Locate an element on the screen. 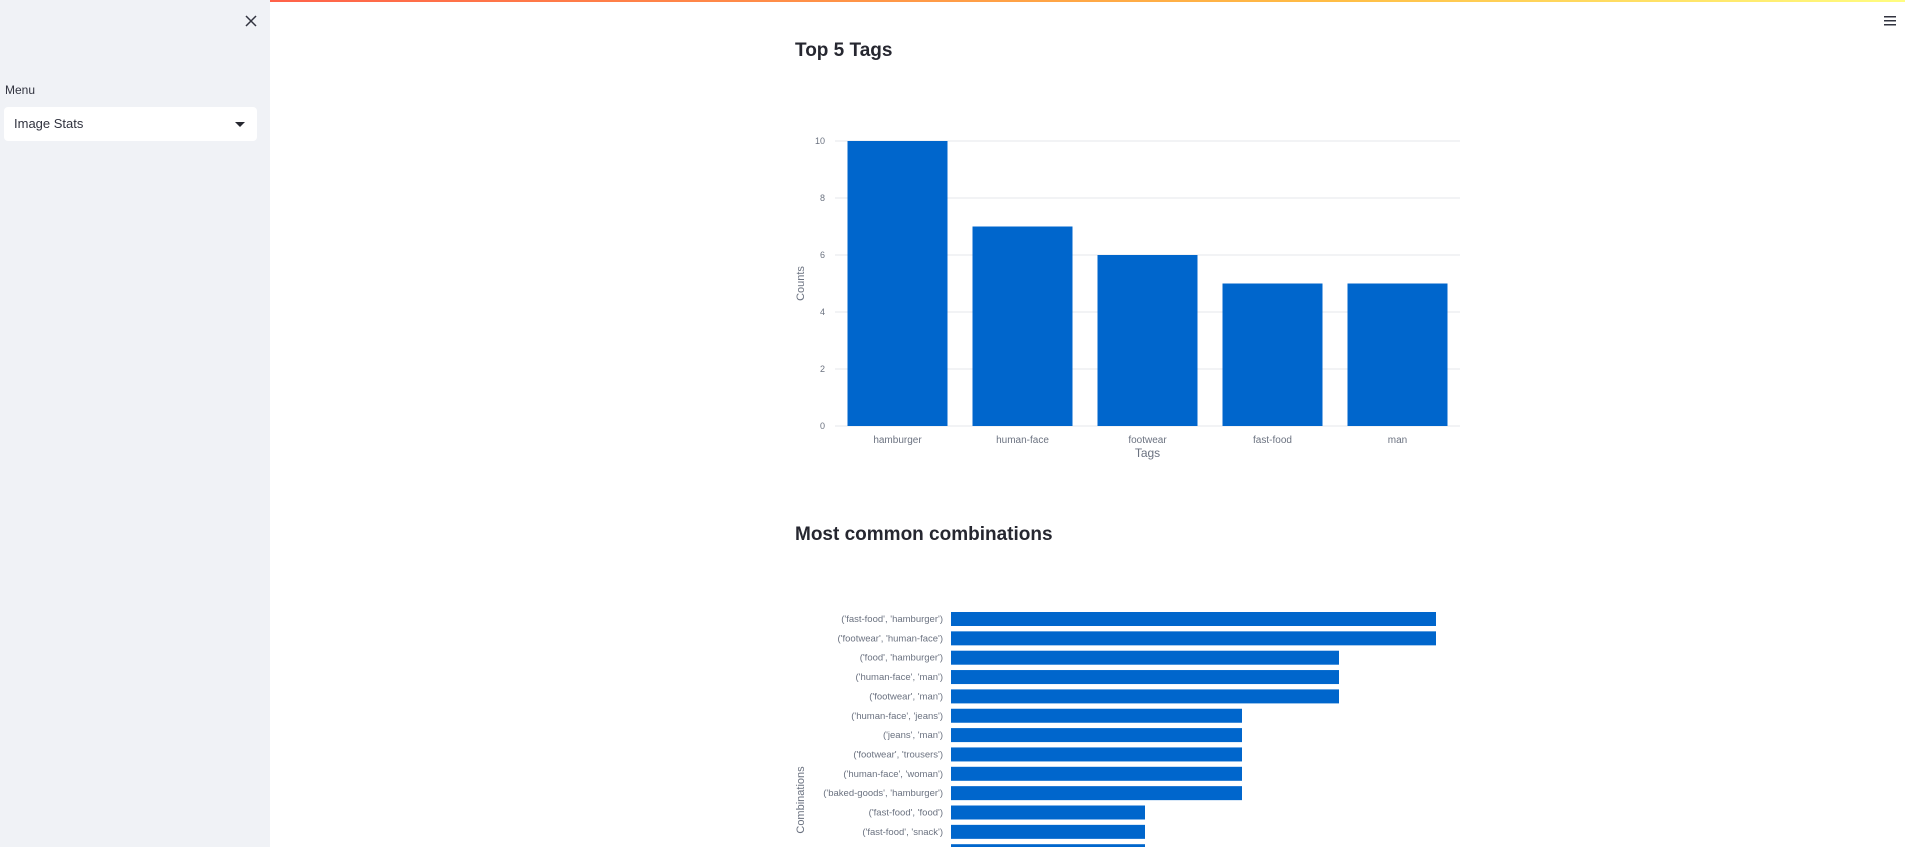 The height and width of the screenshot is (847, 1905). y-tick-label: ('food', 'hamburger') is located at coordinates (901, 658).